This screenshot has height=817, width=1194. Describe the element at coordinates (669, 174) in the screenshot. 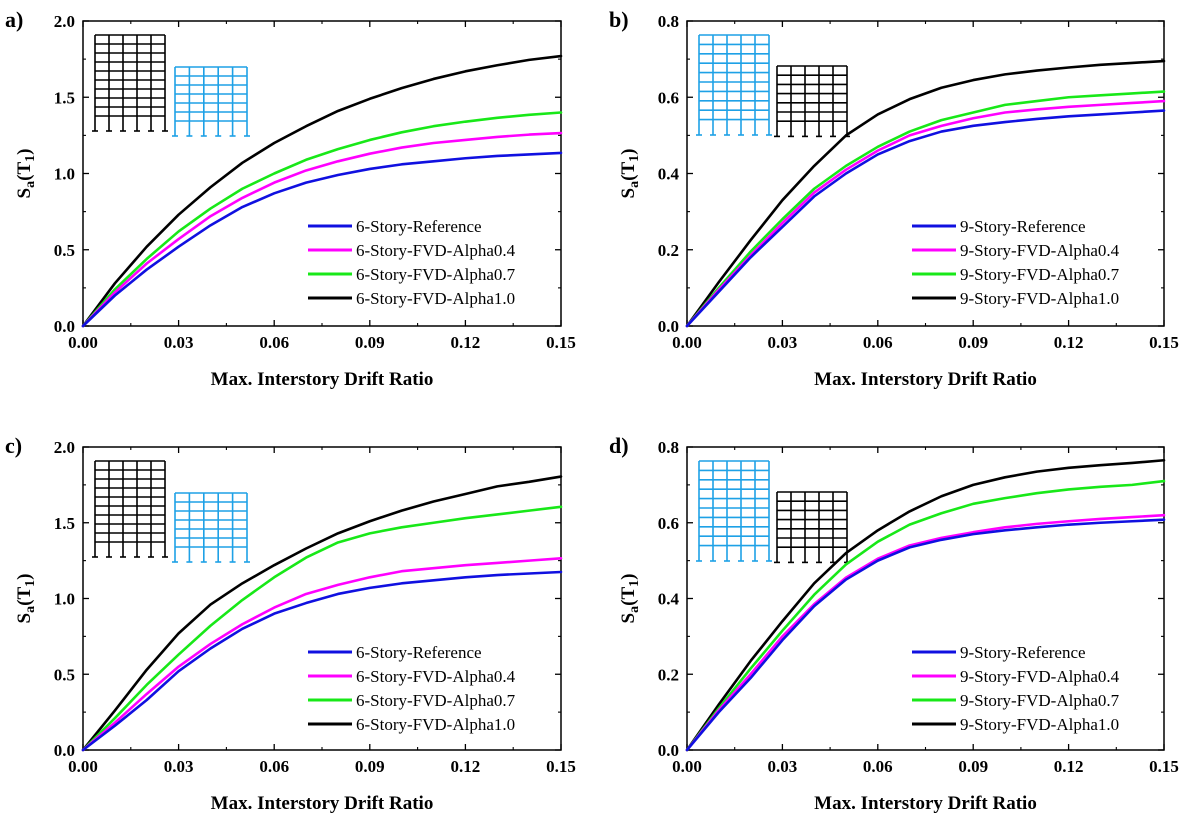

I see `y-tick-label: 0.4` at that location.